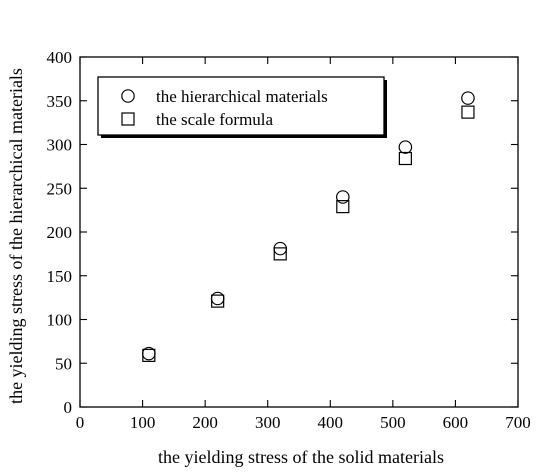  Describe the element at coordinates (60, 276) in the screenshot. I see `y-tick-label: 150` at that location.